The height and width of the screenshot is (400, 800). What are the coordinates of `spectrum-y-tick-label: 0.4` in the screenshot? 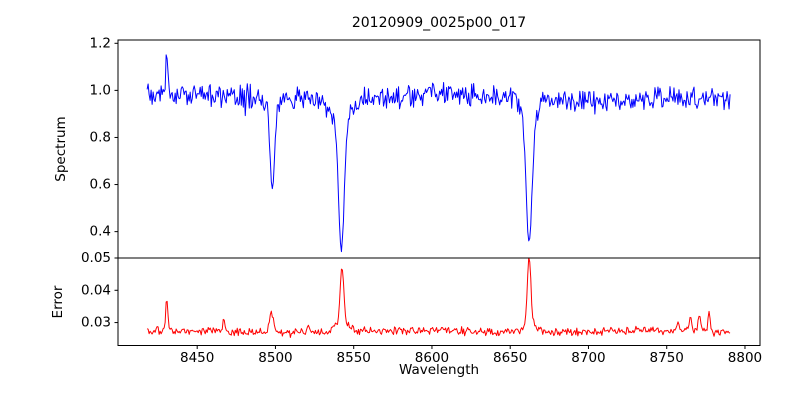 It's located at (100, 232).